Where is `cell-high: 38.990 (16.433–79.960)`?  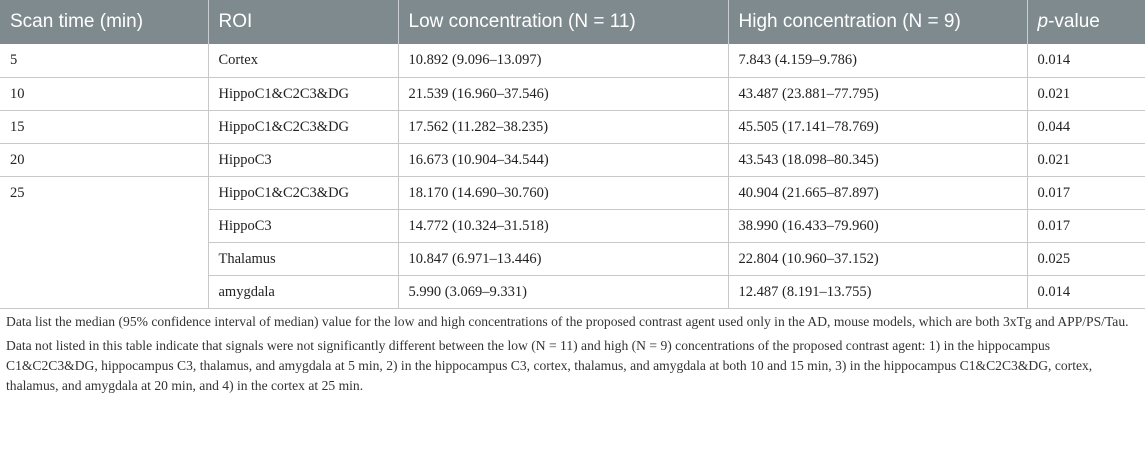 cell-high: 38.990 (16.433–79.960) is located at coordinates (878, 226).